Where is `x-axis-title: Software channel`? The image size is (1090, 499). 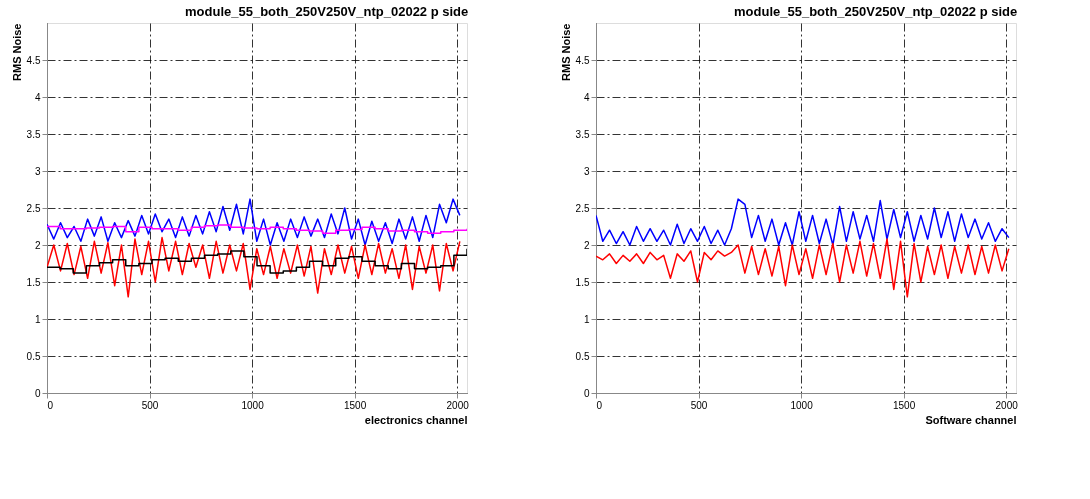
x-axis-title: Software channel is located at coordinates (971, 419).